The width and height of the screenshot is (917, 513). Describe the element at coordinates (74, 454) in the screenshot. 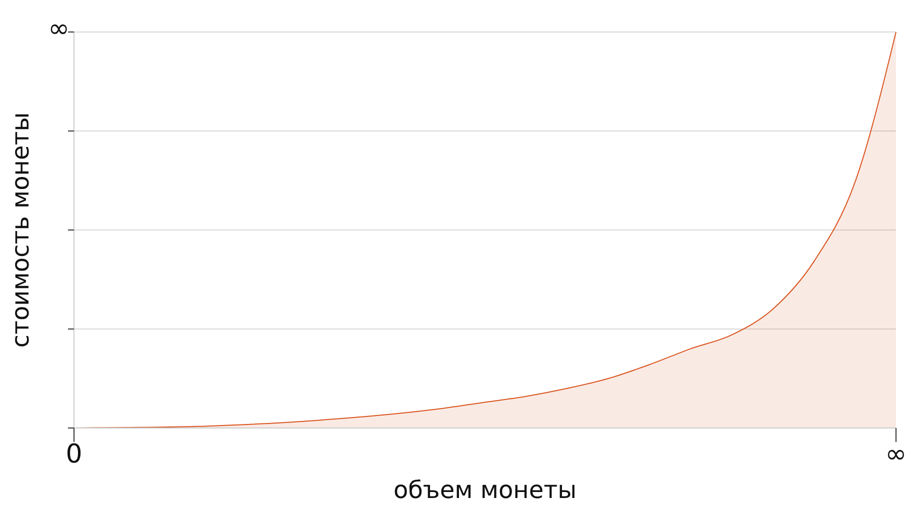

I see `x-tick-label: 0` at that location.